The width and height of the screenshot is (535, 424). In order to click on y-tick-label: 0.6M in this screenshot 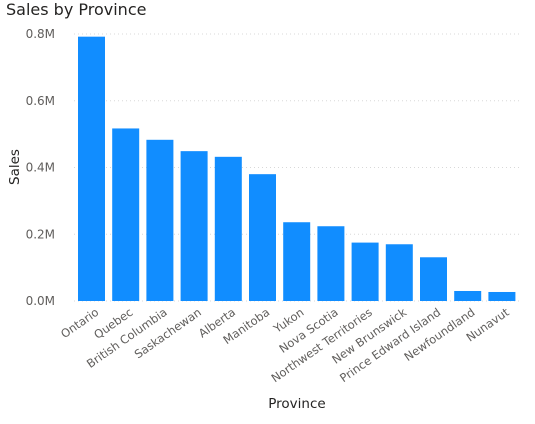, I will do `click(40, 101)`.